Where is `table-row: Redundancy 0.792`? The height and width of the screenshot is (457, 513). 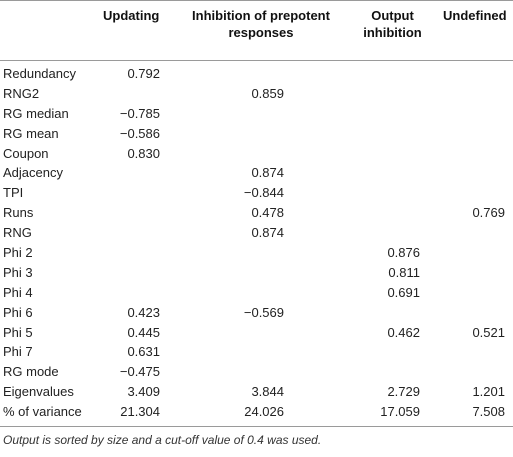
table-row: Redundancy 0.792 is located at coordinates (256, 74).